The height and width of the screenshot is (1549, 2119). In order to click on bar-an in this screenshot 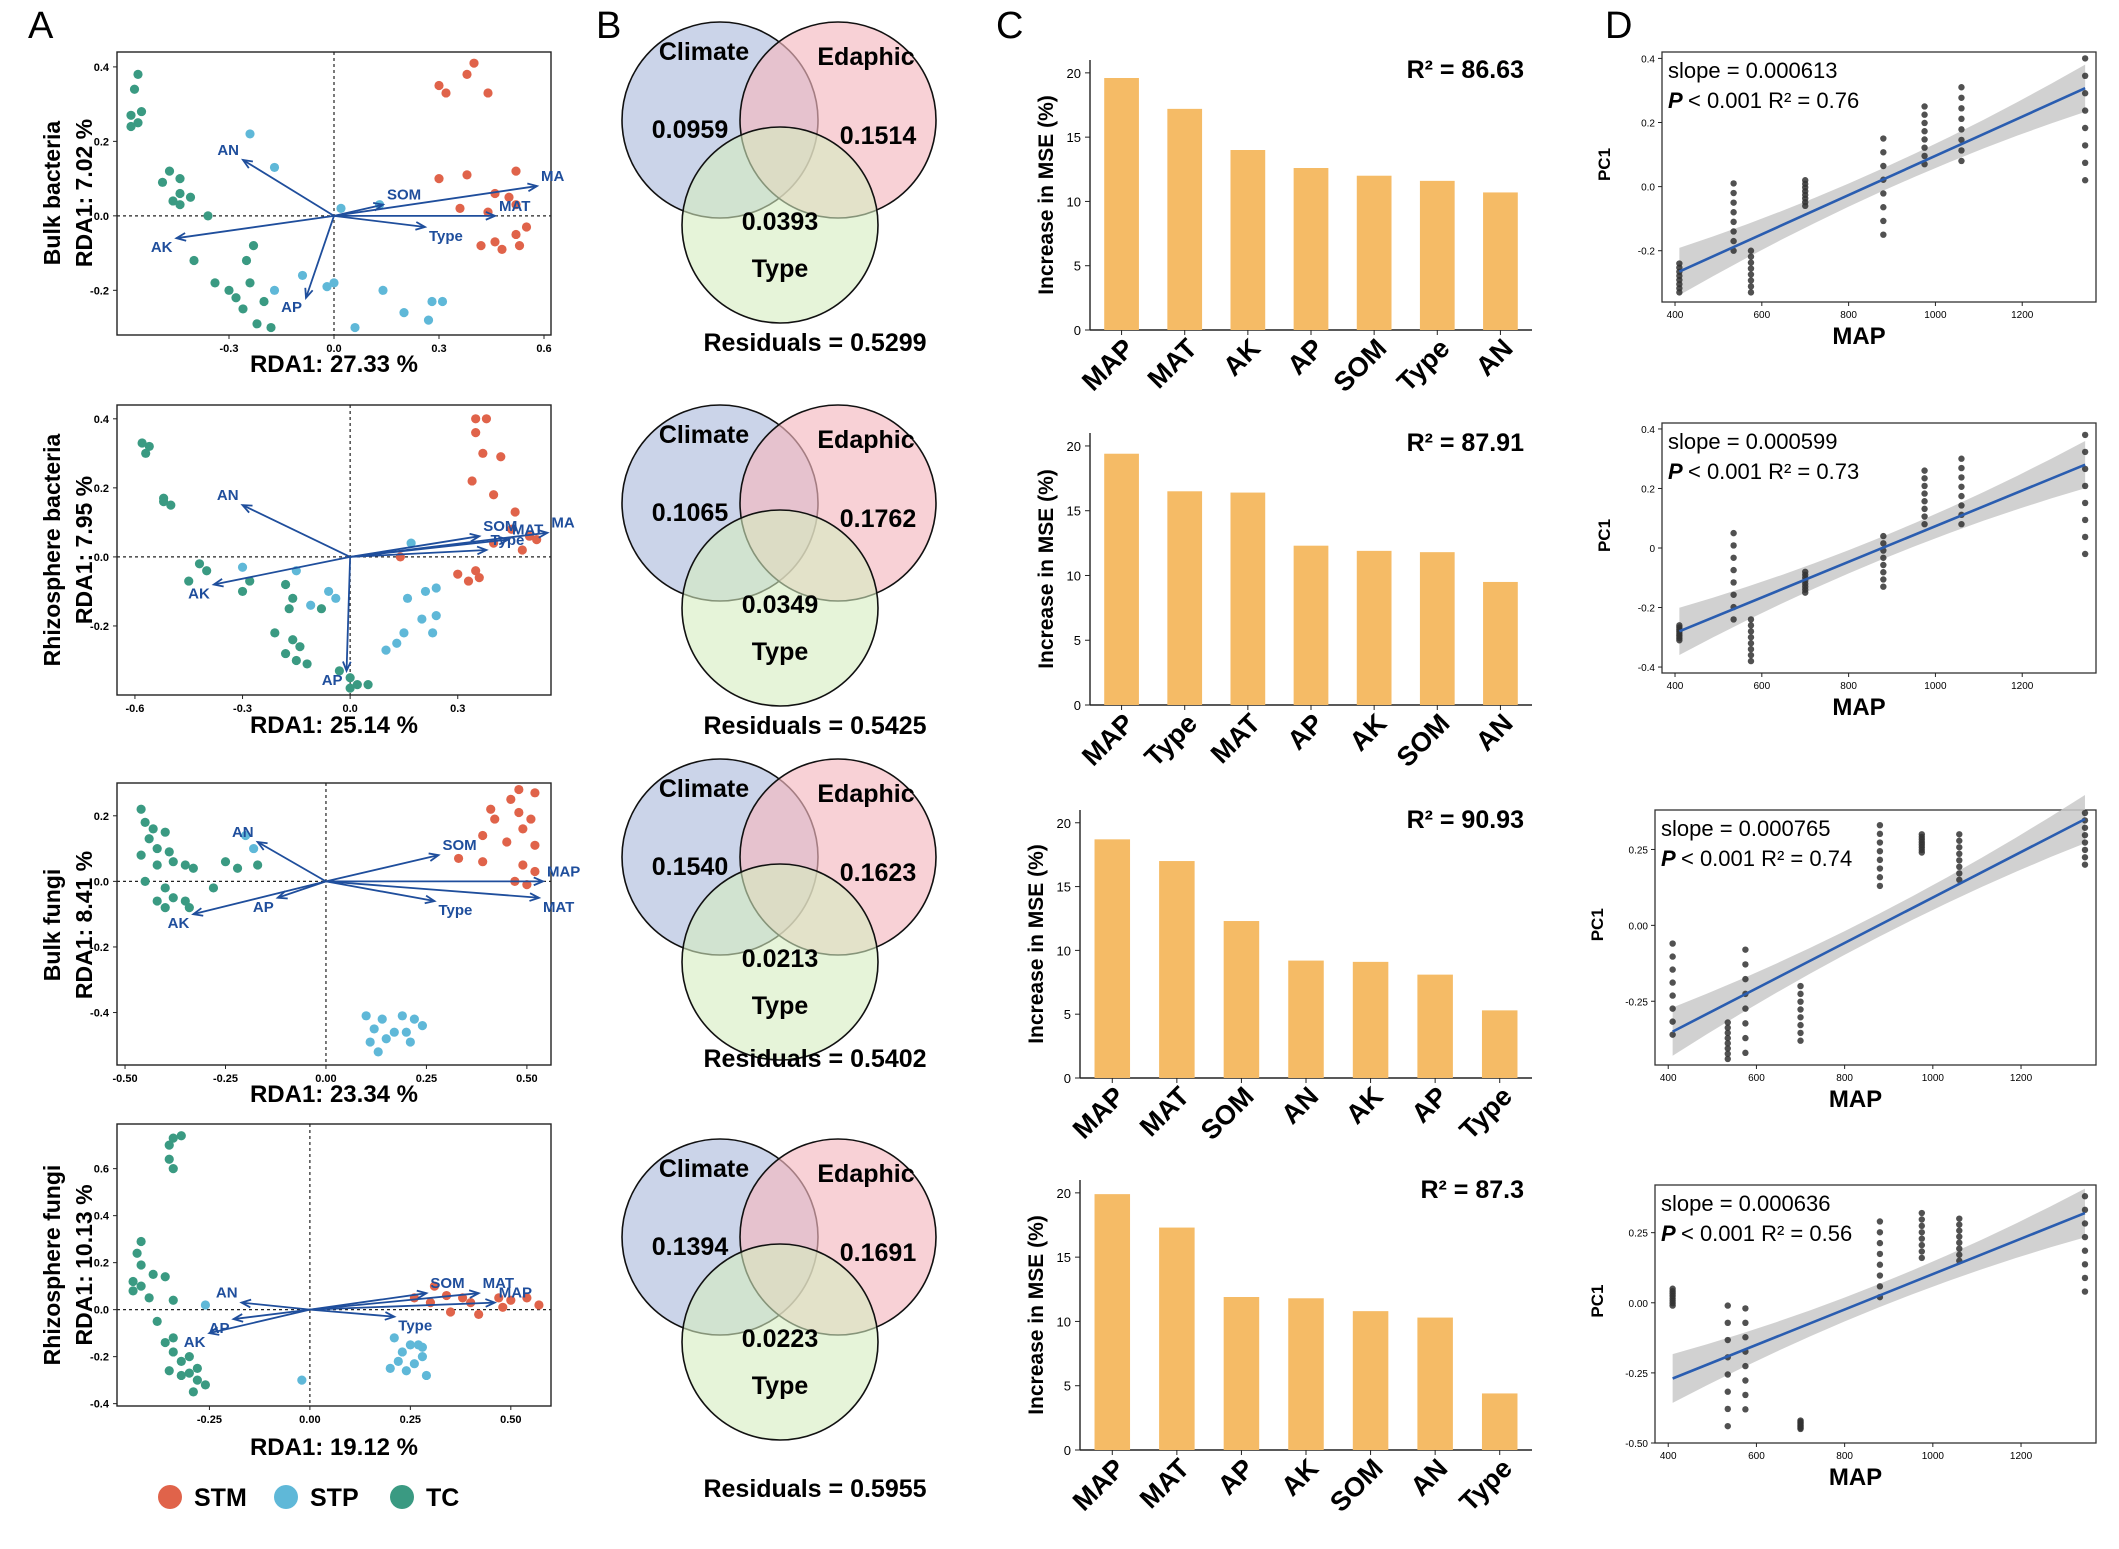, I will do `click(1500, 643)`.